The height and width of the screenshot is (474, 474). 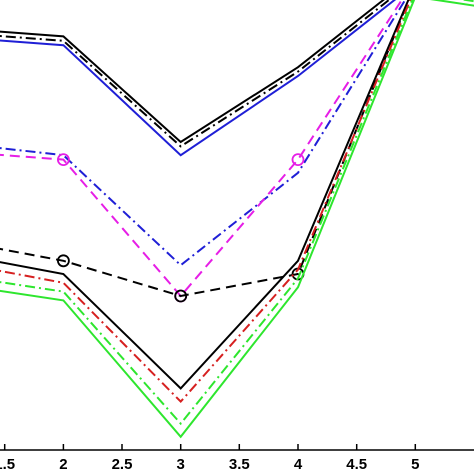 What do you see at coordinates (239, 464) in the screenshot?
I see `x-tick-label: 3.5` at bounding box center [239, 464].